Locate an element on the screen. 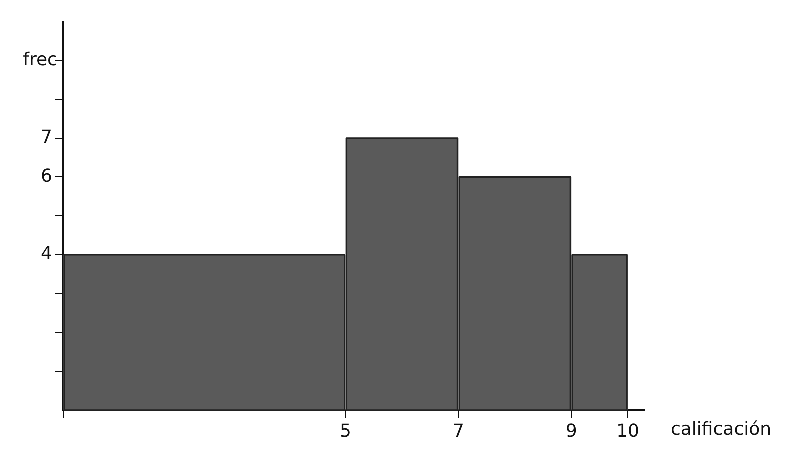 This screenshot has height=454, width=793. y-tick-label: 4 is located at coordinates (46, 254).